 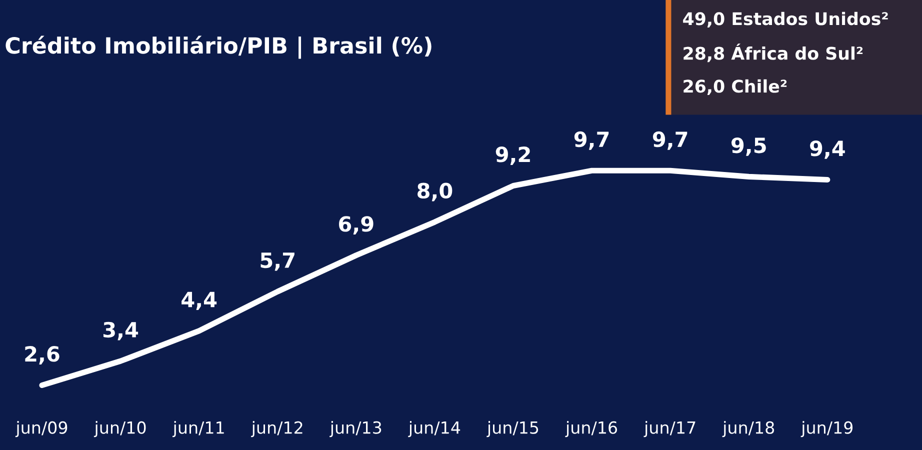 What do you see at coordinates (199, 301) in the screenshot?
I see `data-label: 4,4` at bounding box center [199, 301].